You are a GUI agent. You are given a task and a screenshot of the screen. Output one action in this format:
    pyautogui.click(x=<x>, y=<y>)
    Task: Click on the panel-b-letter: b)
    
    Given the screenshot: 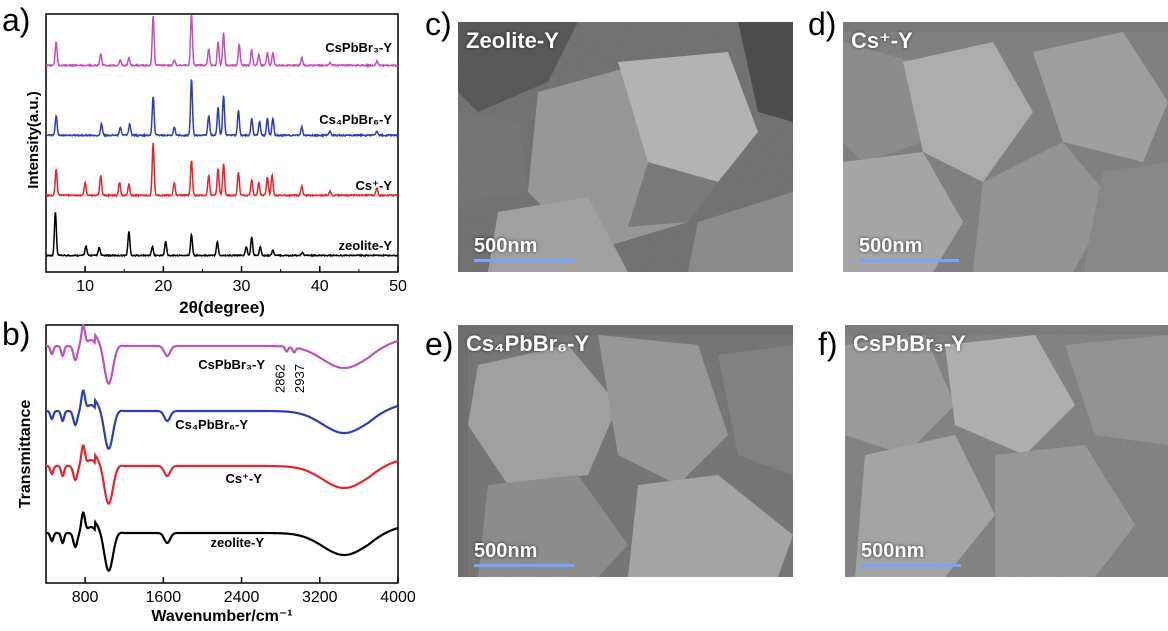 What is the action you would take?
    pyautogui.click(x=16, y=334)
    